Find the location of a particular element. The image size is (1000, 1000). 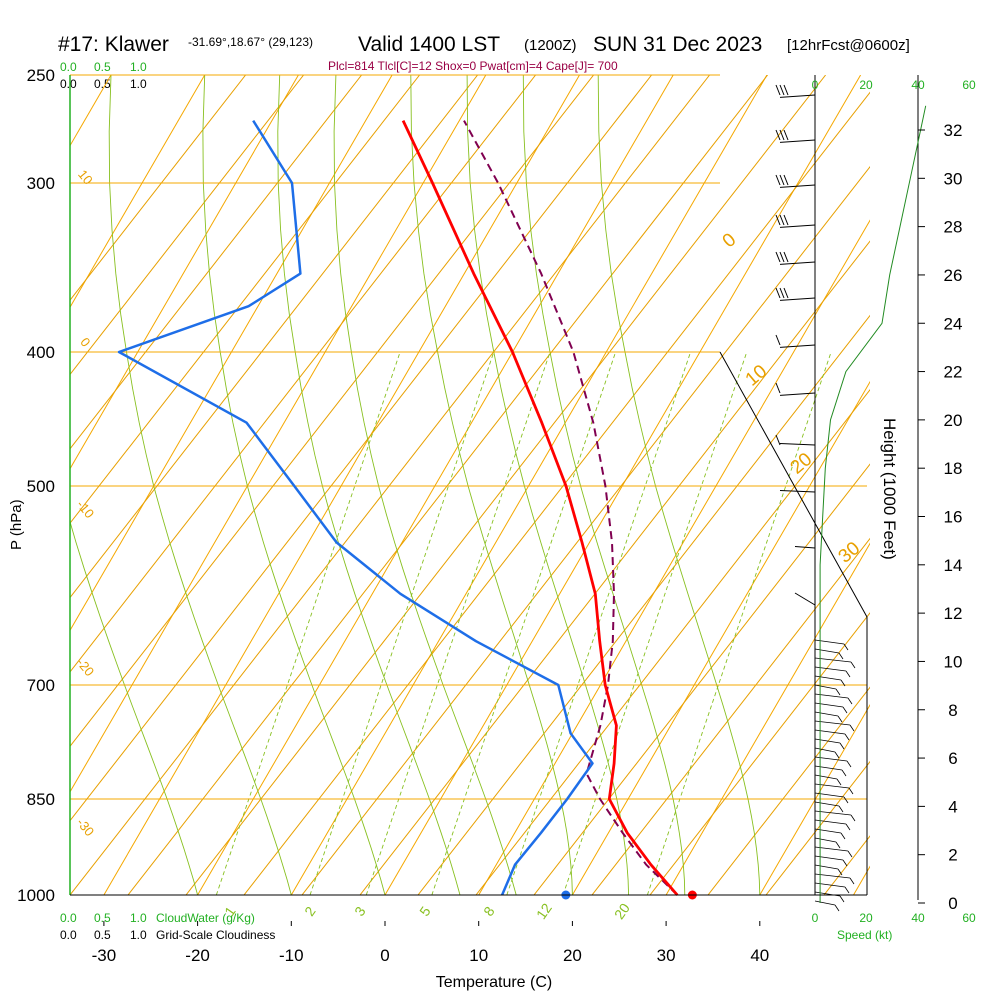

moist-adiabat-label: 30 is located at coordinates (850, 553).